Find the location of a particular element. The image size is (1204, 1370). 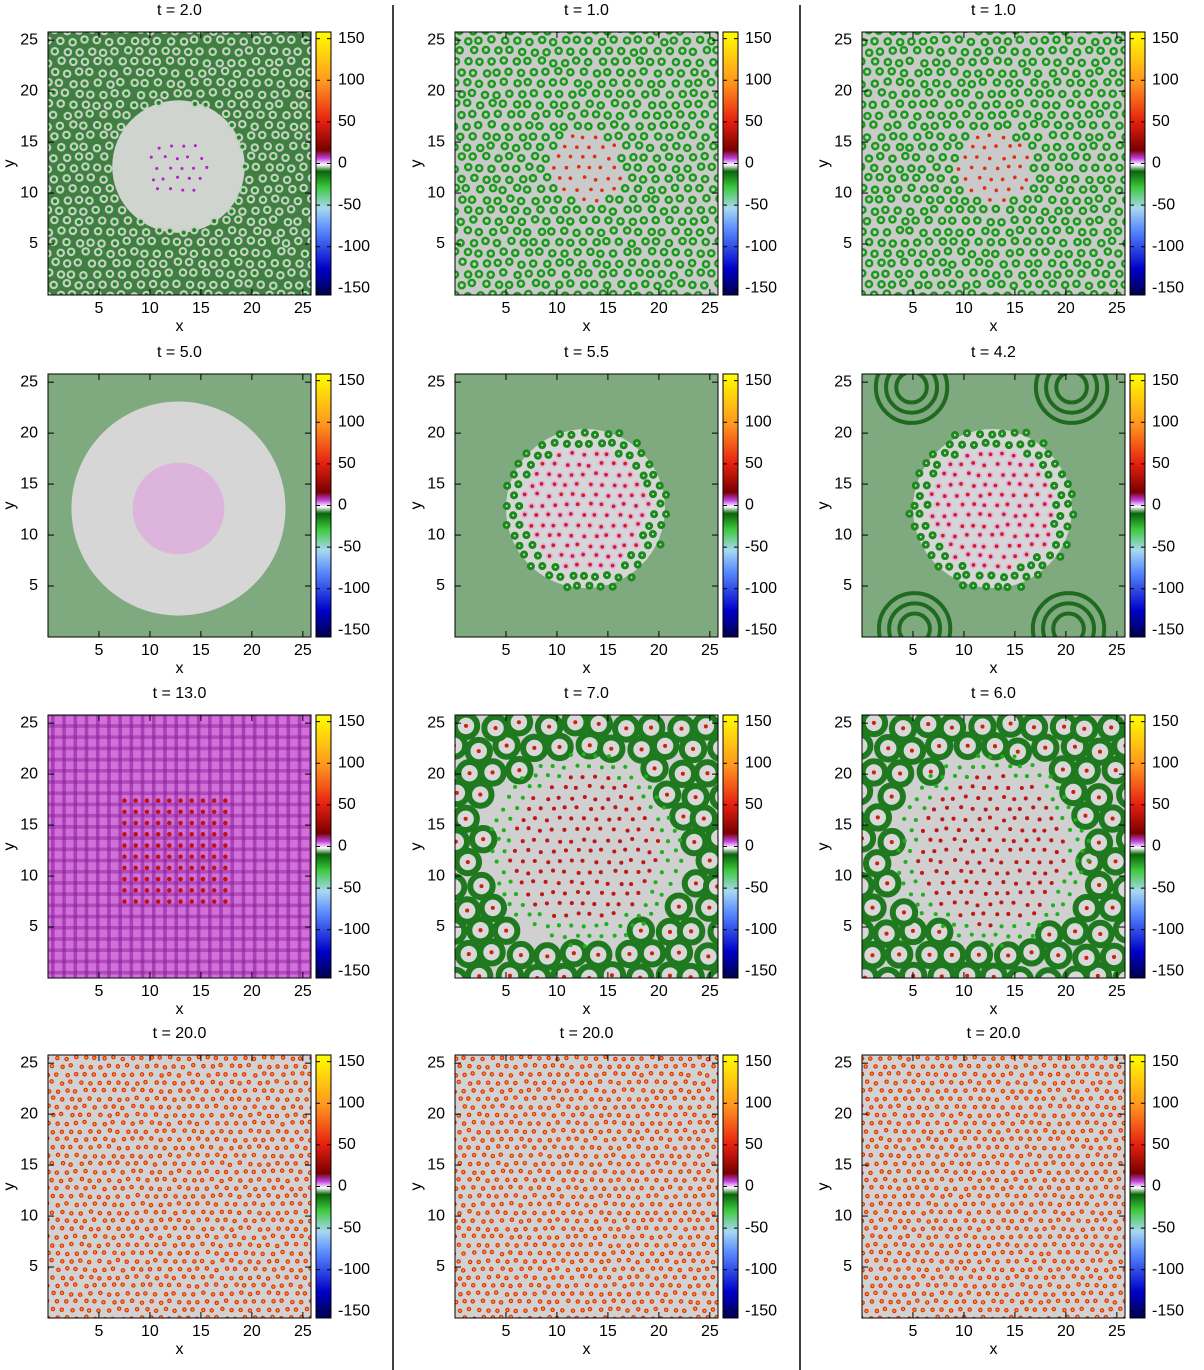

y-tick-label: 15 is located at coordinates (843, 141).